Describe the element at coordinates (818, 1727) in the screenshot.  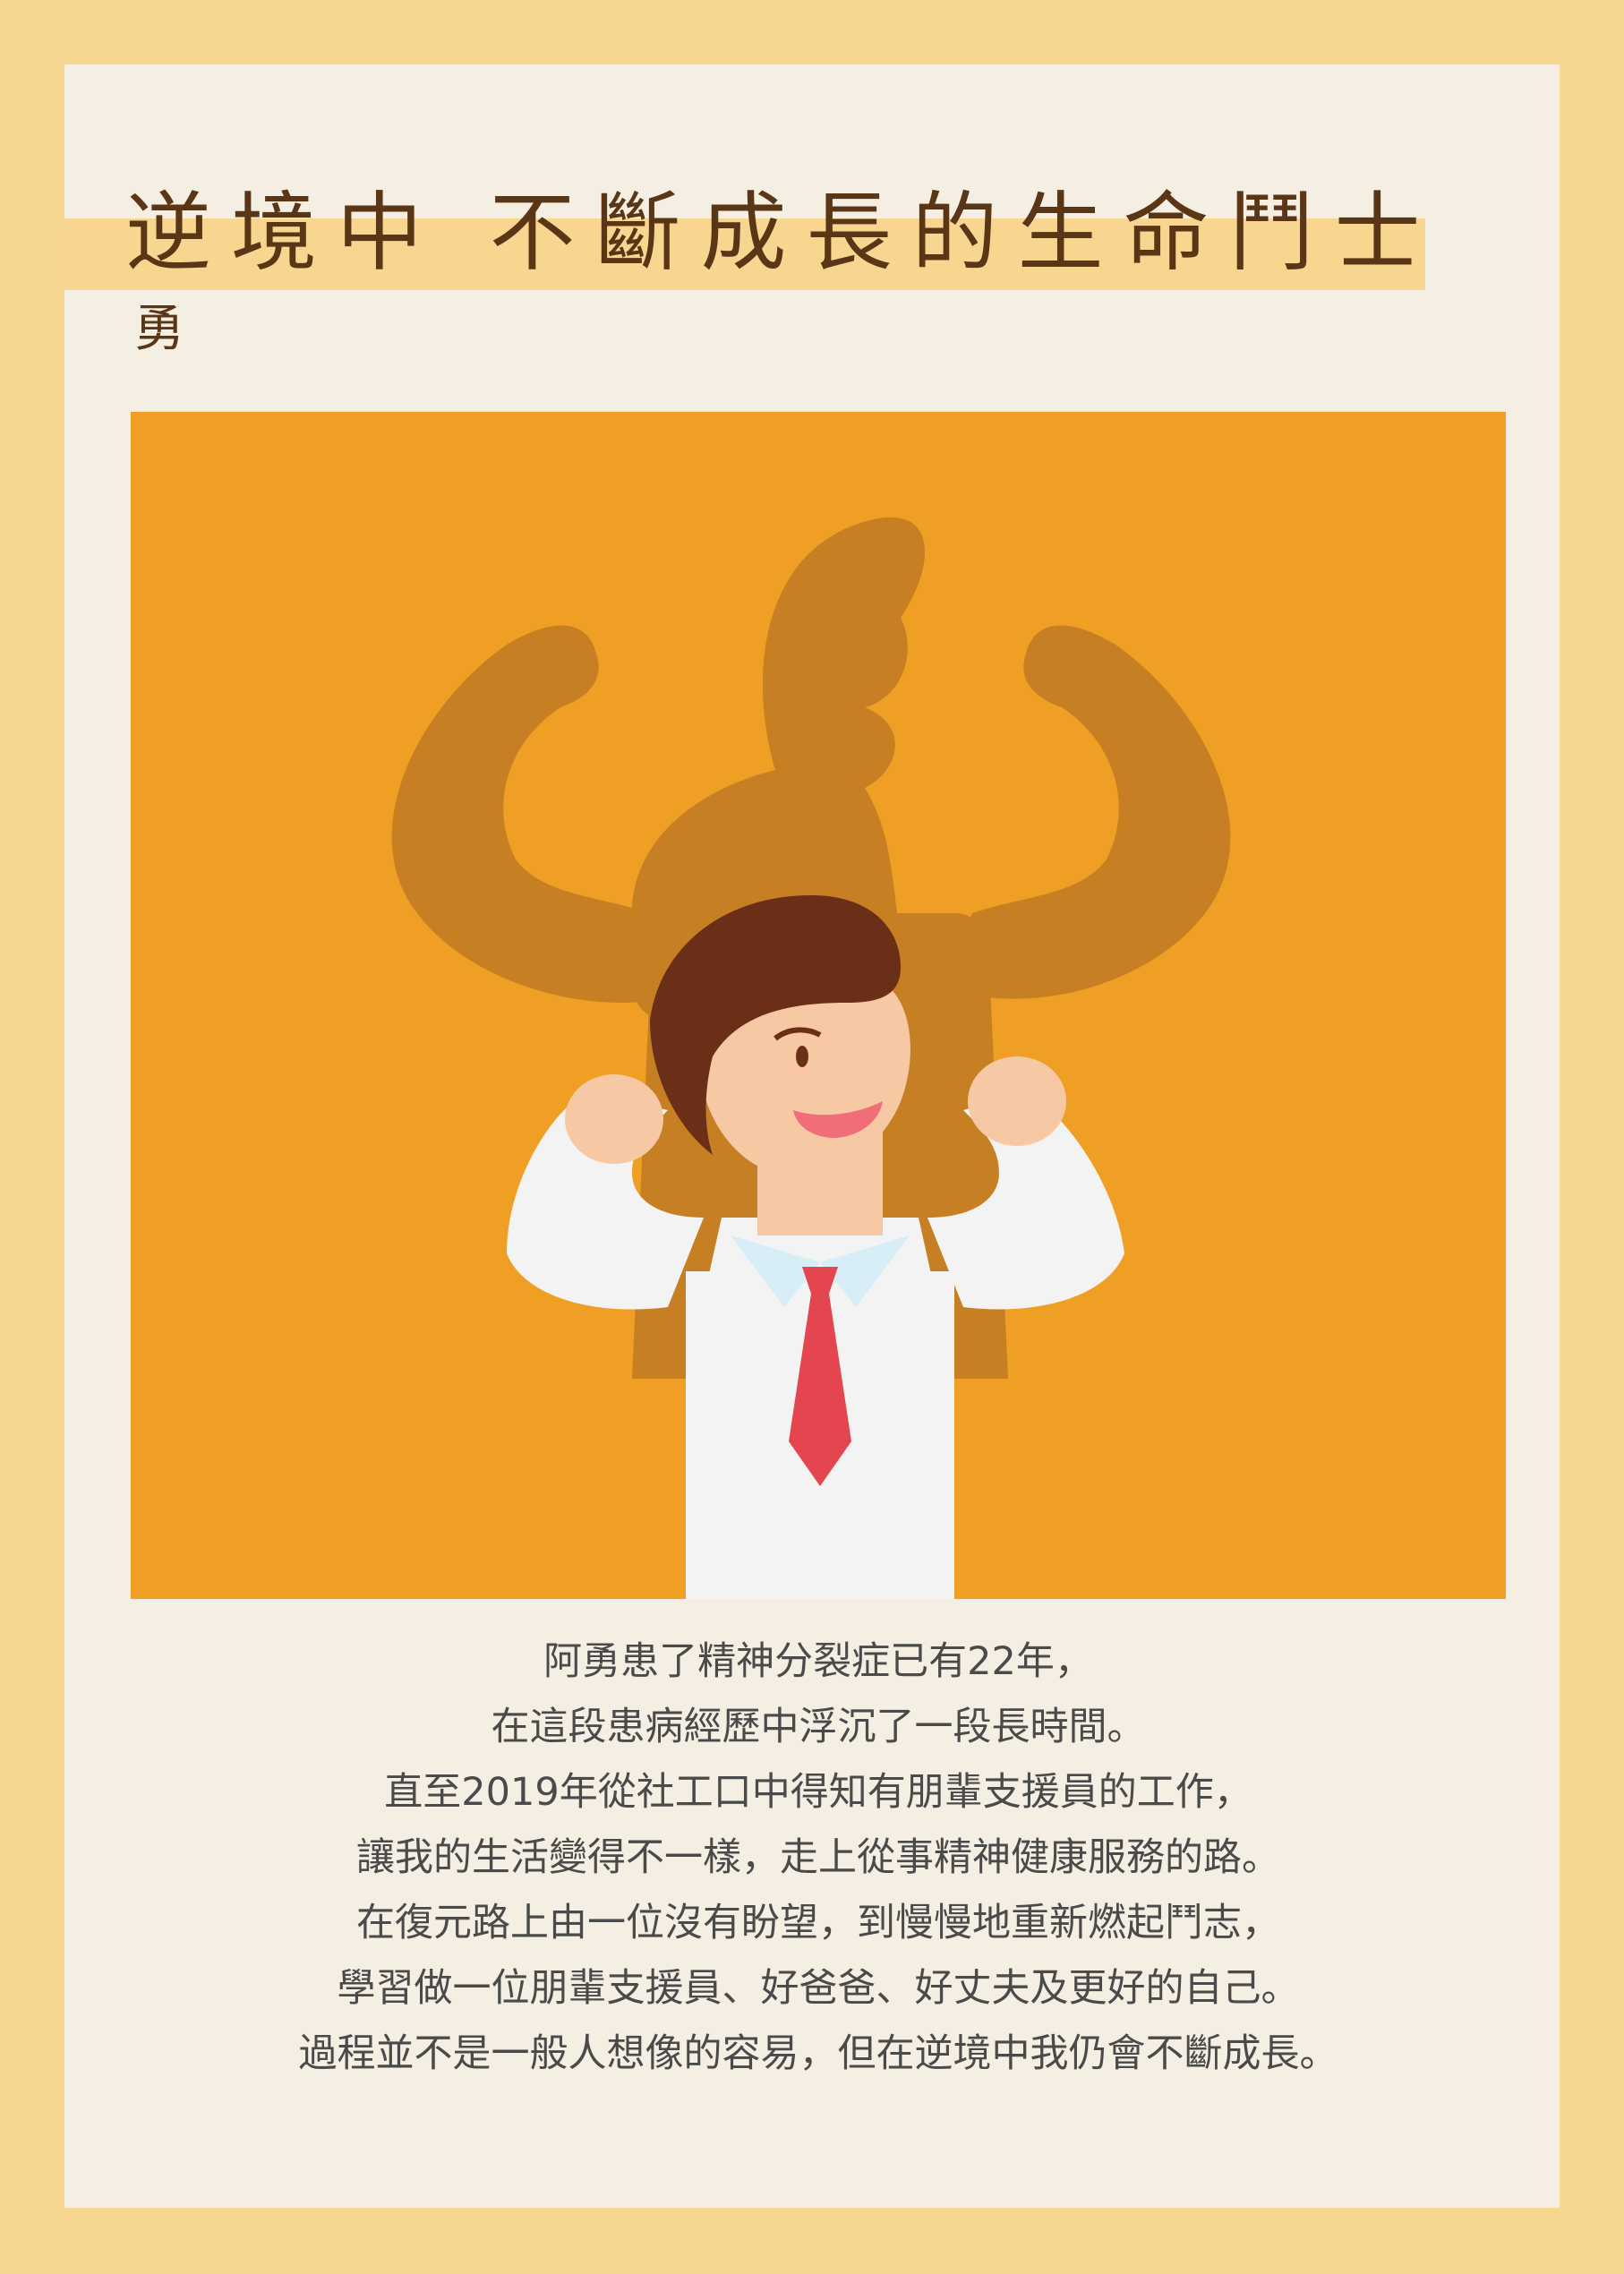
I see `story-line: 在這段患病經歷中浮沉了一段長時間。` at that location.